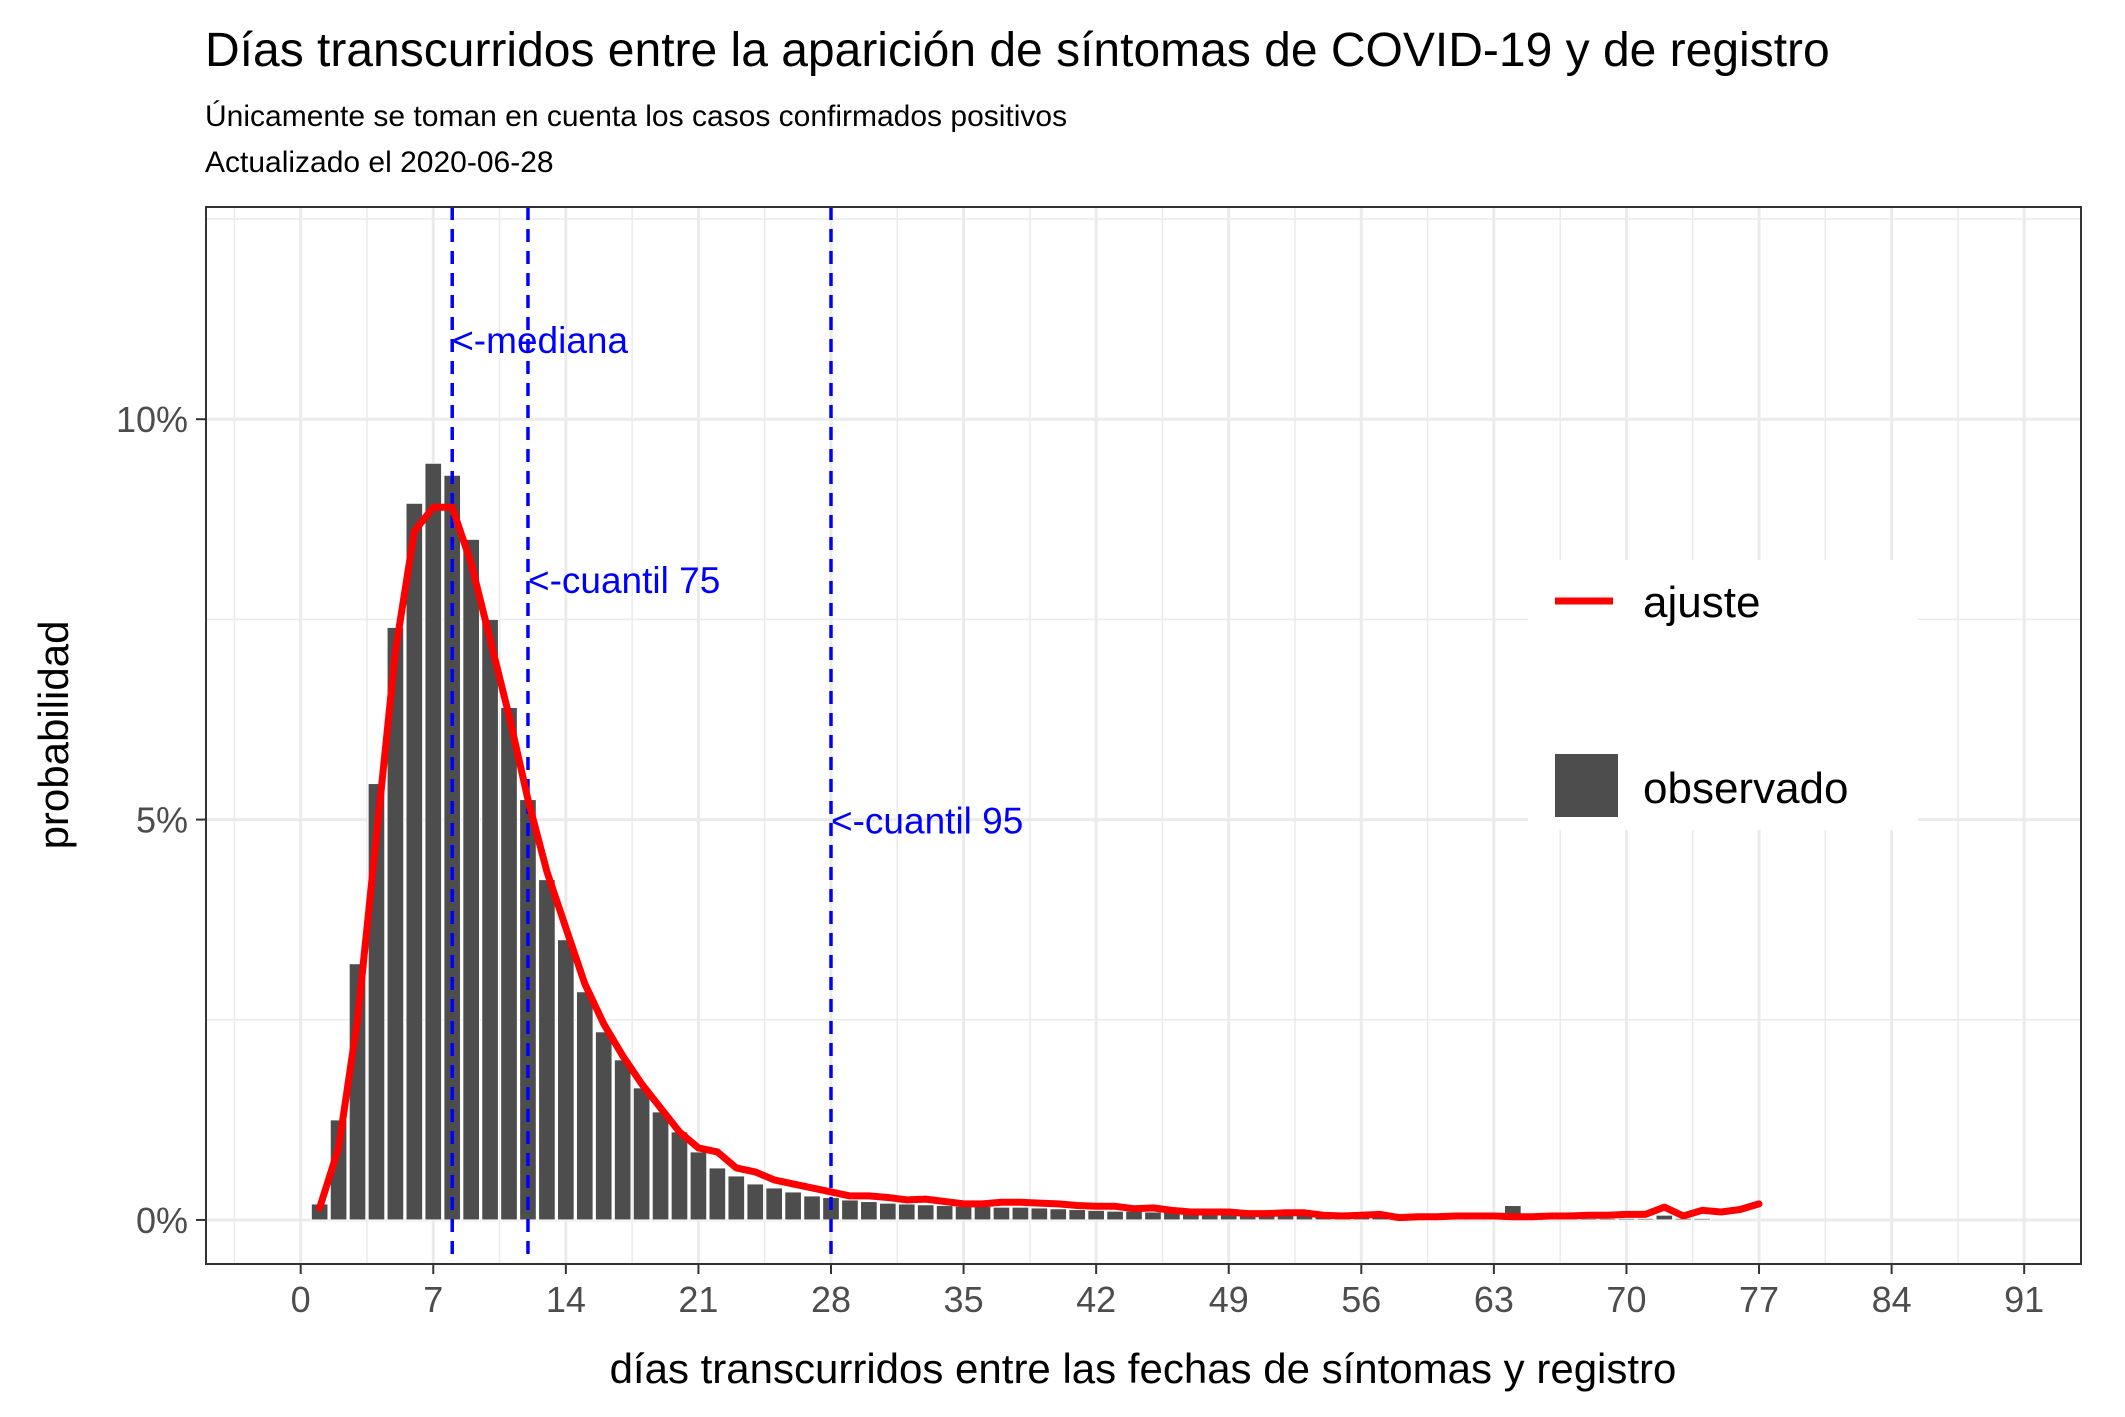 This screenshot has height=1417, width=2125. I want to click on y-tick-label: 5%, so click(162, 820).